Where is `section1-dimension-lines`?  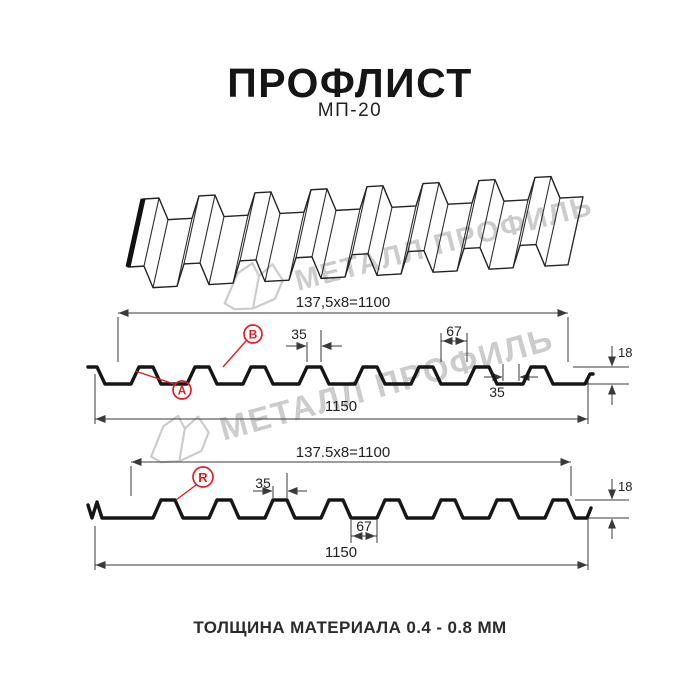 section1-dimension-lines is located at coordinates (361, 366).